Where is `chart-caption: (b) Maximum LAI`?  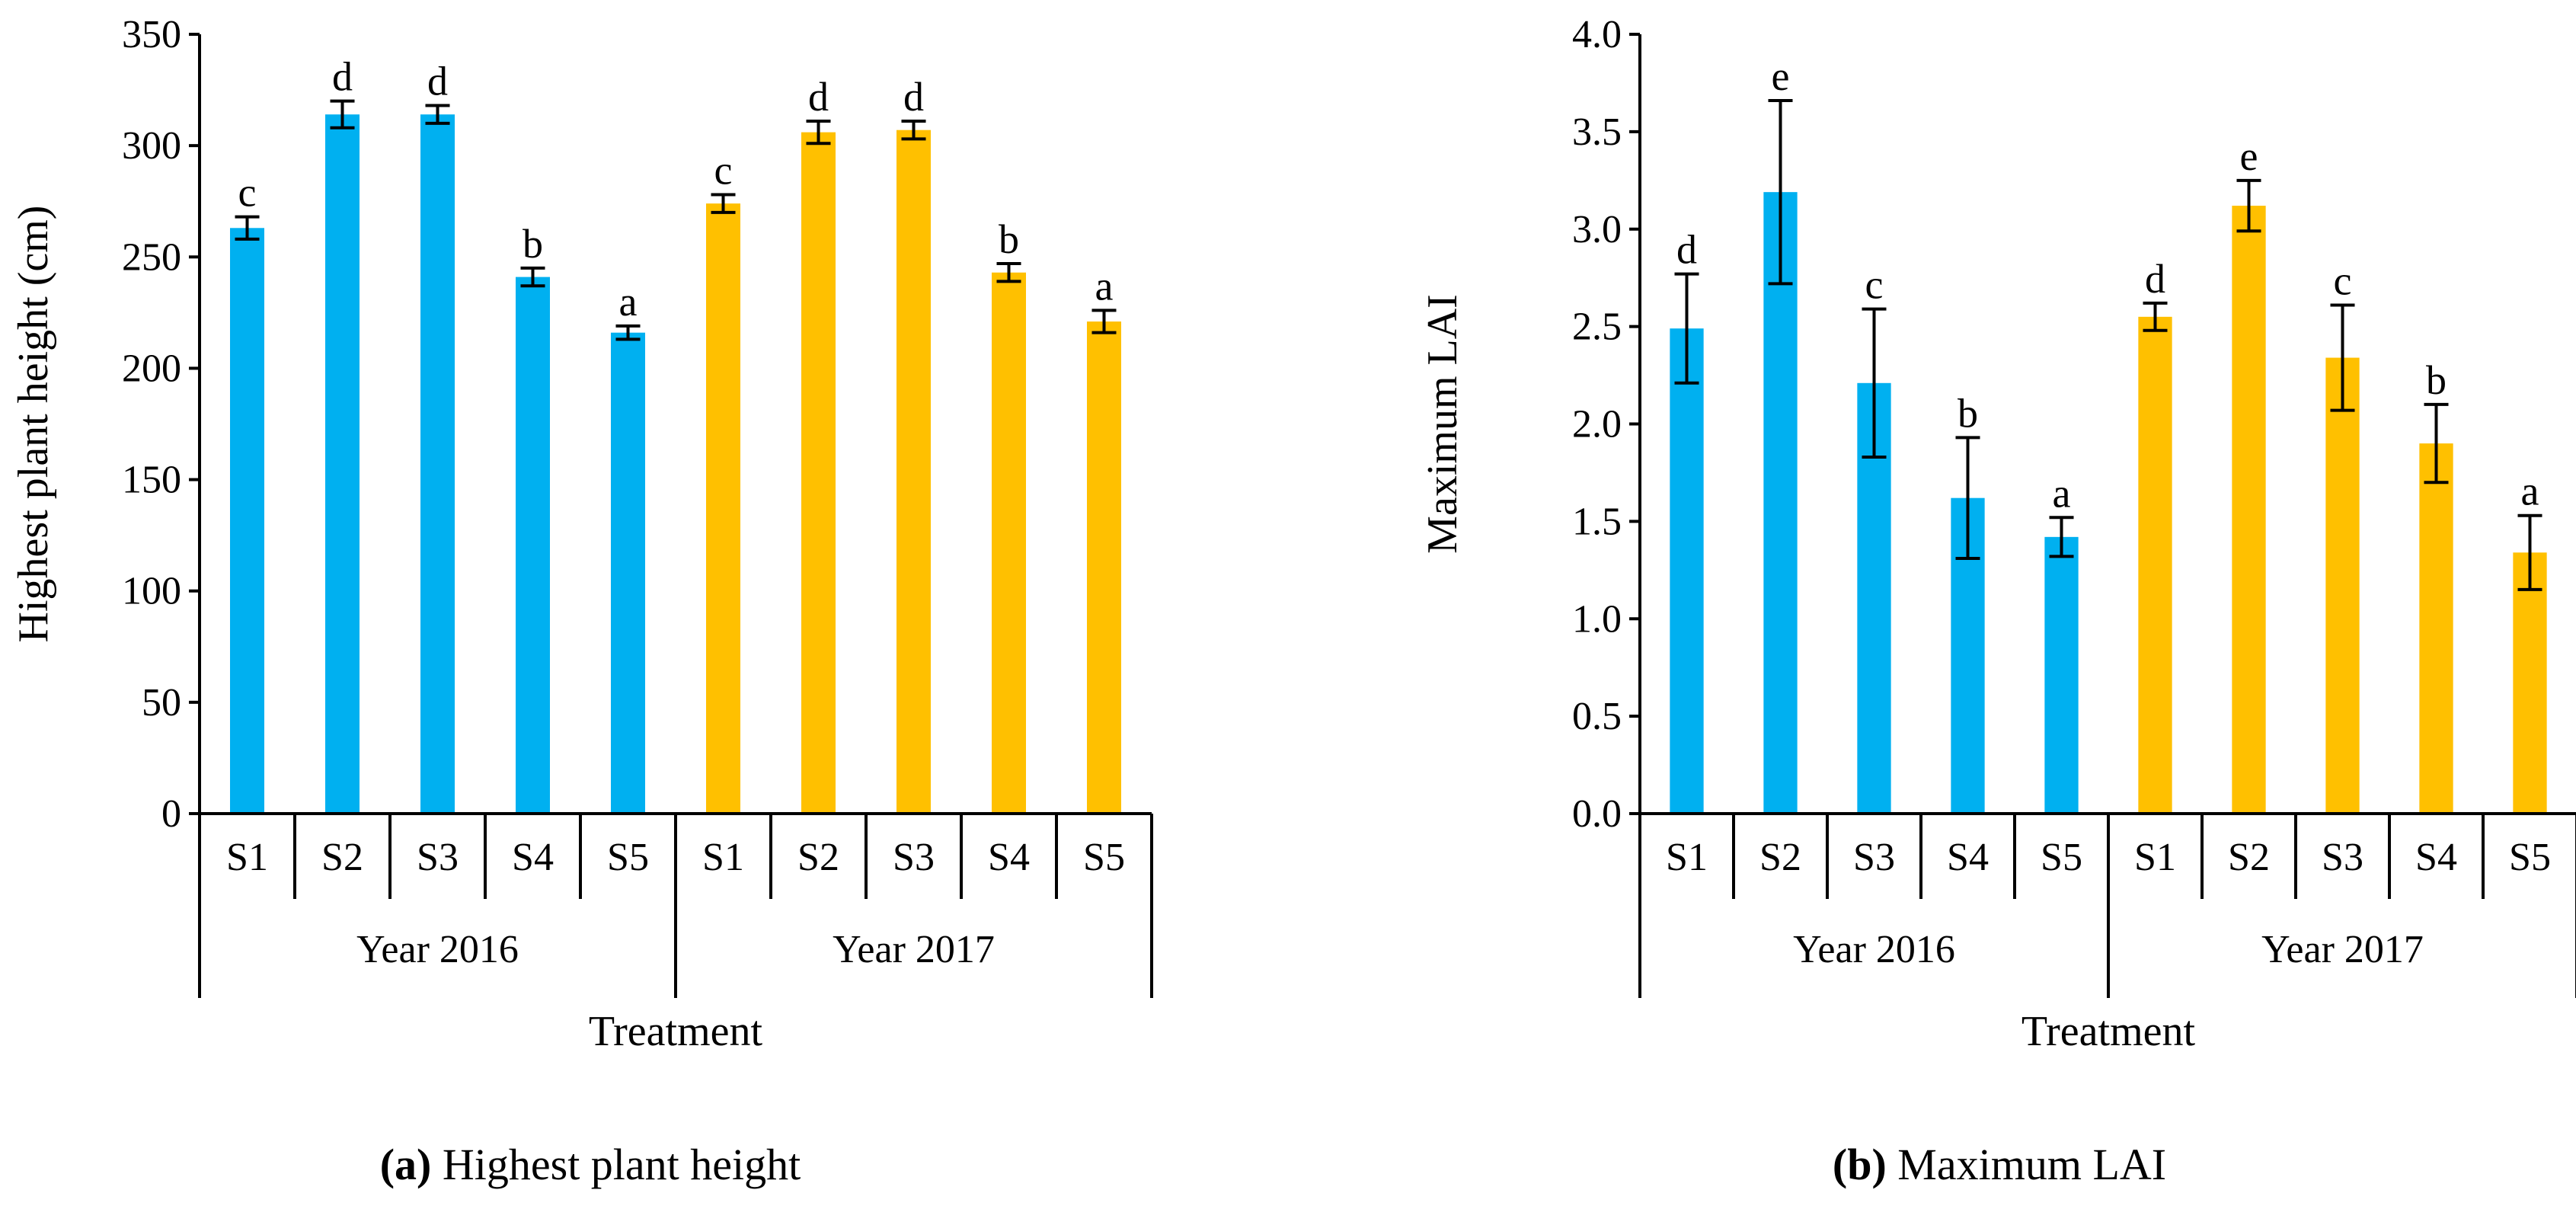 chart-caption: (b) Maximum LAI is located at coordinates (1999, 1164).